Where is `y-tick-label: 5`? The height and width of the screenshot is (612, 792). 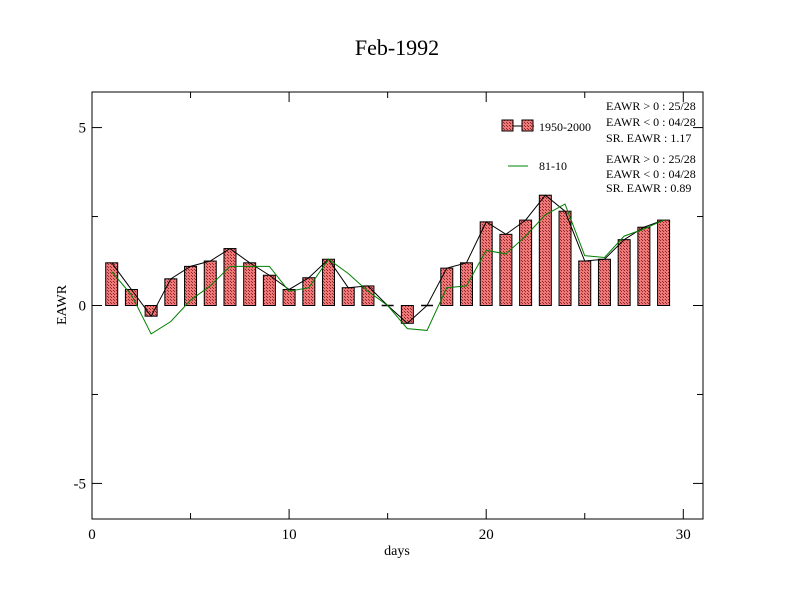
y-tick-label: 5 is located at coordinates (83, 129).